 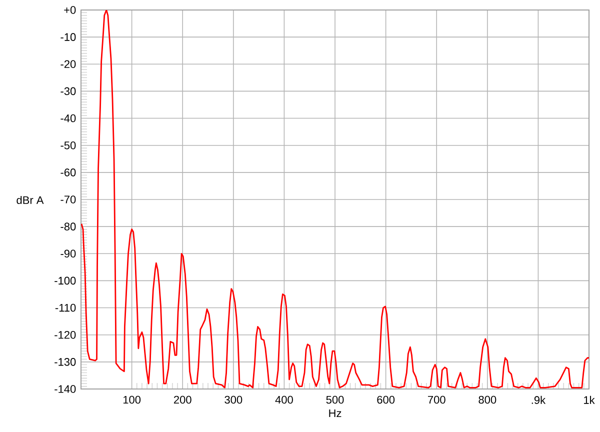 I want to click on y-tick-label: -90, so click(x=68, y=254).